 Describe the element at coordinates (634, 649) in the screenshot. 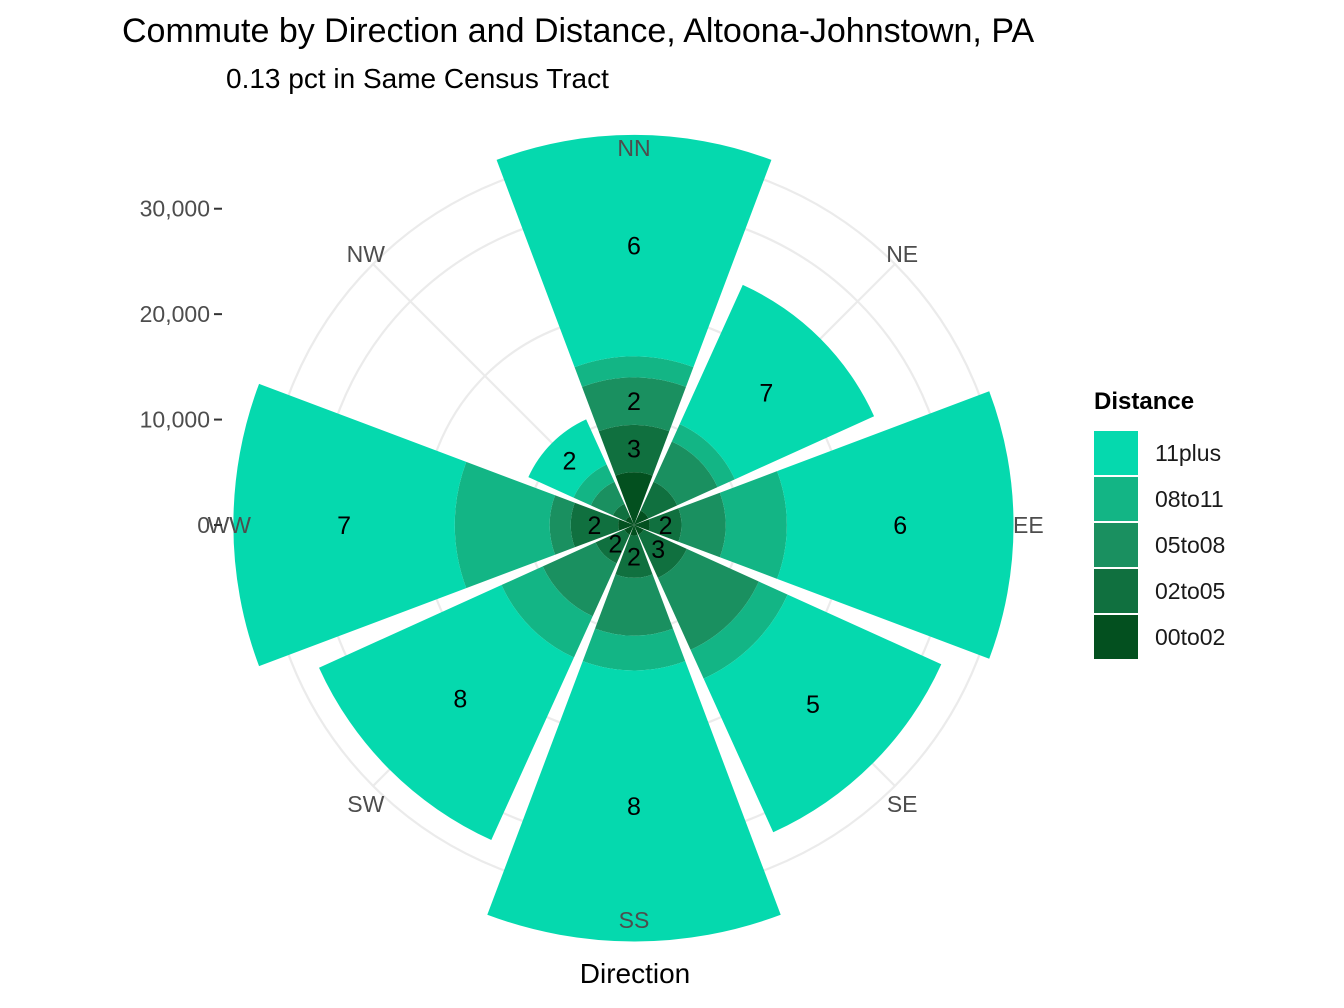

I see `bar-SS-08to11` at that location.